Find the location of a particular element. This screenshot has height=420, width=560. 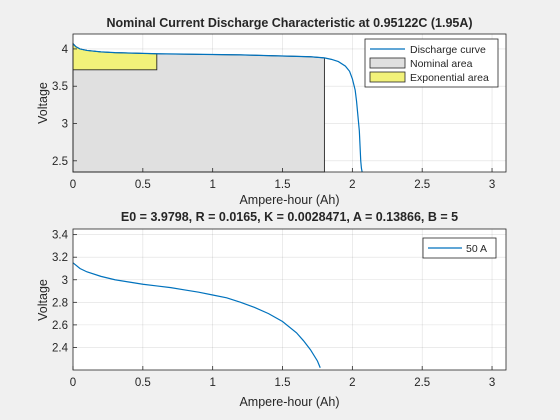

y-tick-label: 3.5 is located at coordinates (60, 87).